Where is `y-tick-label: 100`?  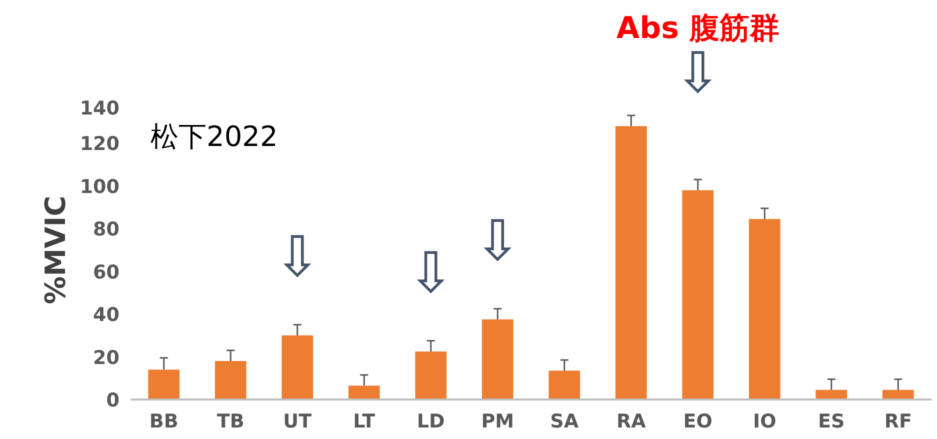
y-tick-label: 100 is located at coordinates (100, 187).